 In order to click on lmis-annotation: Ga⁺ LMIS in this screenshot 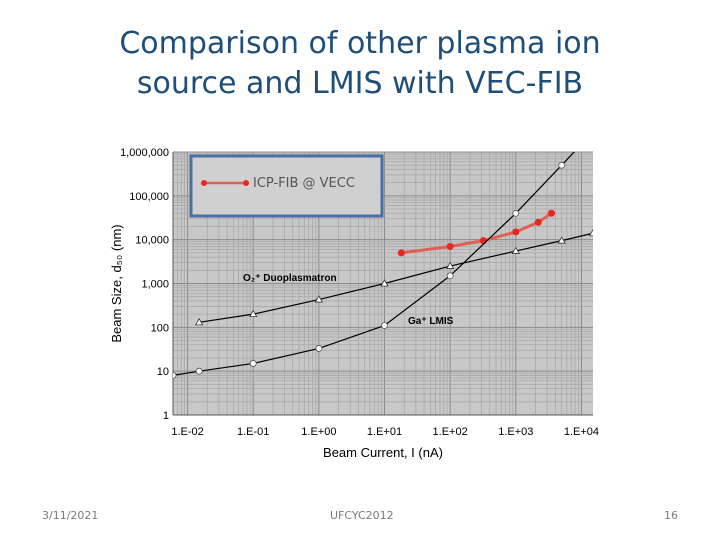, I will do `click(431, 321)`.